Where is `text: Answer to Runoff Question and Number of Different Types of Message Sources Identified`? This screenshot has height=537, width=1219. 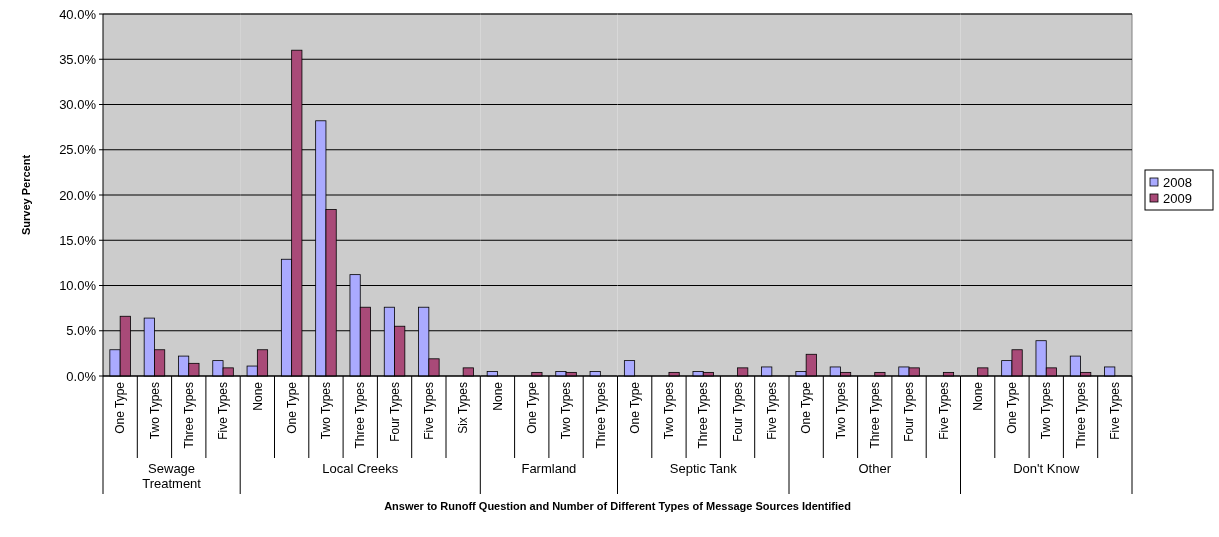 text: Answer to Runoff Question and Number of Different Types of Message Sources Identified is located at coordinates (617, 506).